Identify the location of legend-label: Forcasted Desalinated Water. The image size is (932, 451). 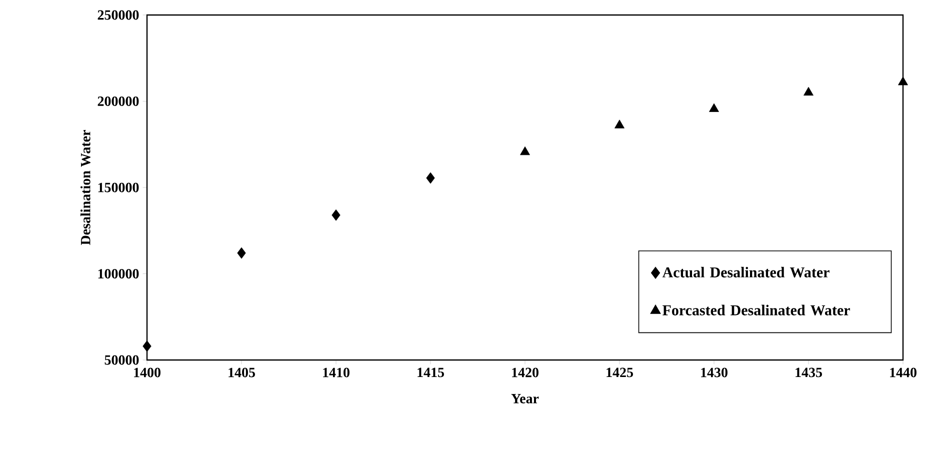
(756, 310).